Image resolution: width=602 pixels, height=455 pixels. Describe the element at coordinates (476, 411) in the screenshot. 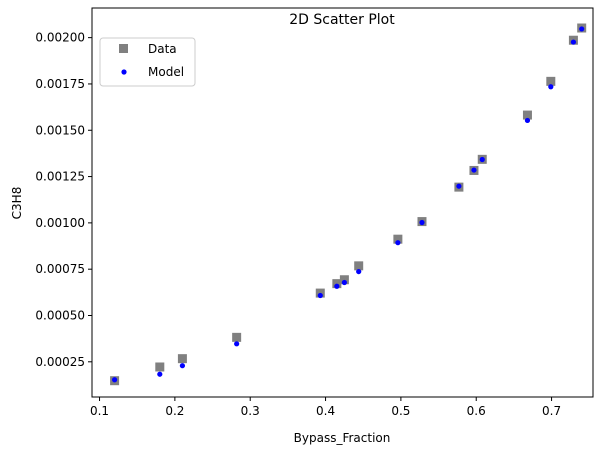

I see `x-tick-label: 0.6` at that location.